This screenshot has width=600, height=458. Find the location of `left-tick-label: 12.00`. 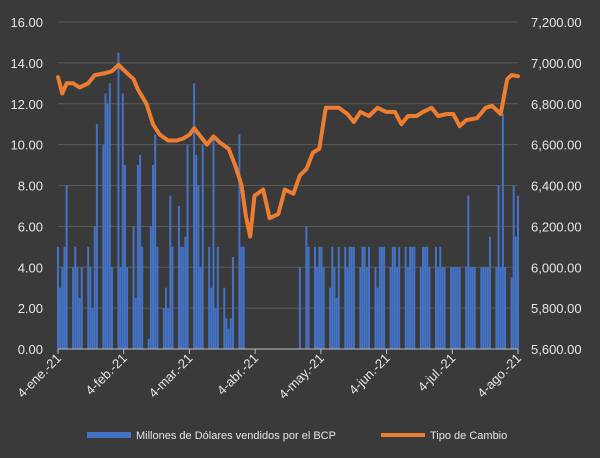

left-tick-label: 12.00 is located at coordinates (26, 104).